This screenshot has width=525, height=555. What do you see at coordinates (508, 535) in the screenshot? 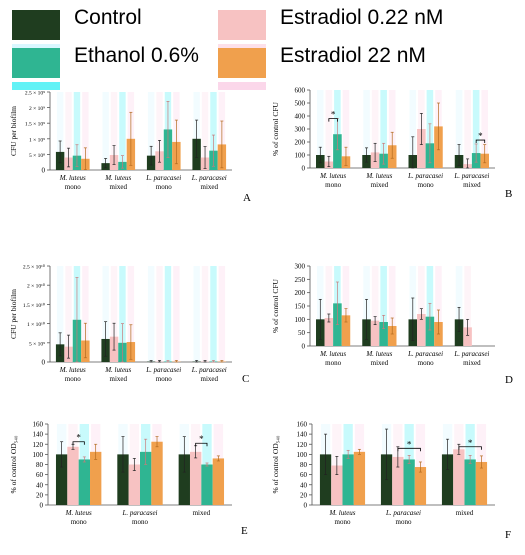
I see `panel-letter-f: F` at bounding box center [508, 535].